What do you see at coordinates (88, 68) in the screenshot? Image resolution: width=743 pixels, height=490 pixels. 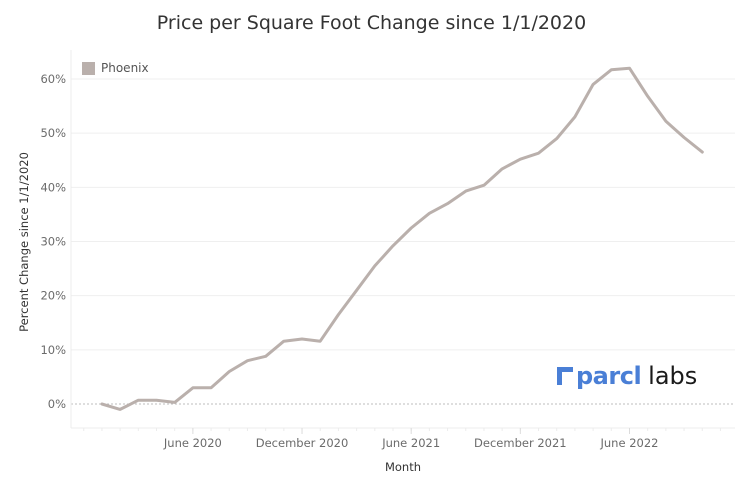 I see `legend-swatch-phoenix` at bounding box center [88, 68].